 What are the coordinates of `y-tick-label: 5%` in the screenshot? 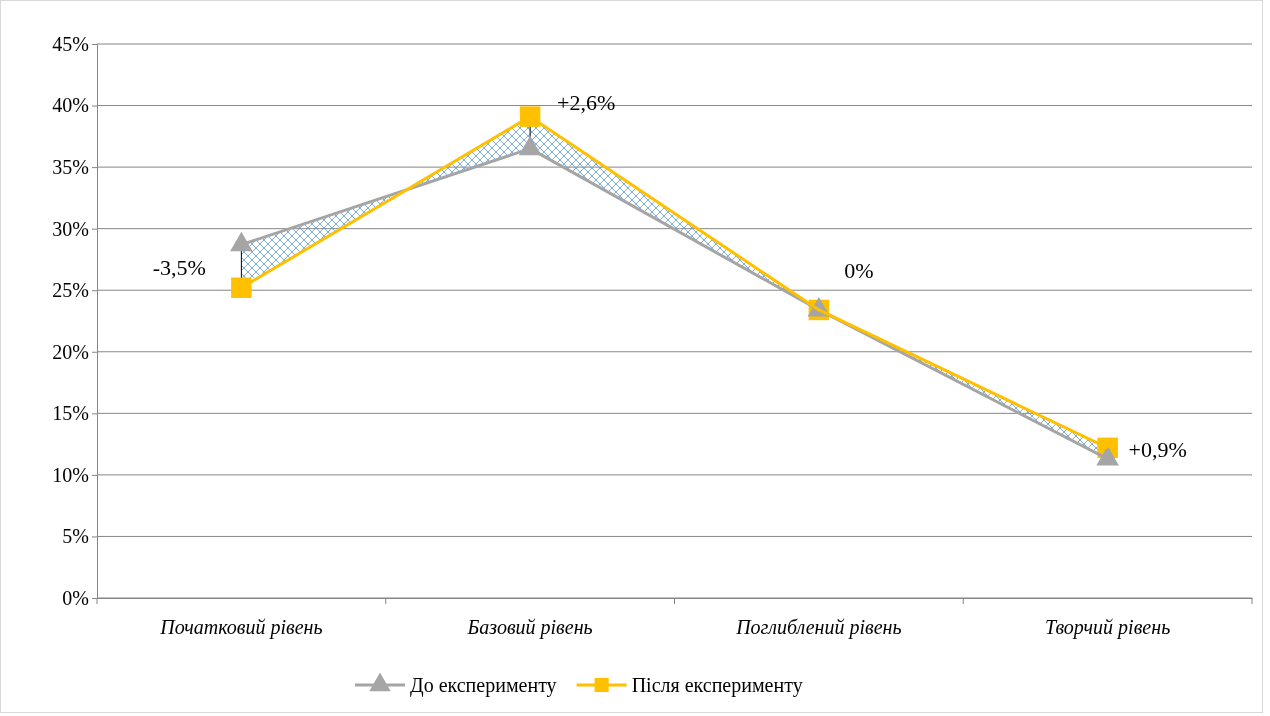 It's located at (75, 536).